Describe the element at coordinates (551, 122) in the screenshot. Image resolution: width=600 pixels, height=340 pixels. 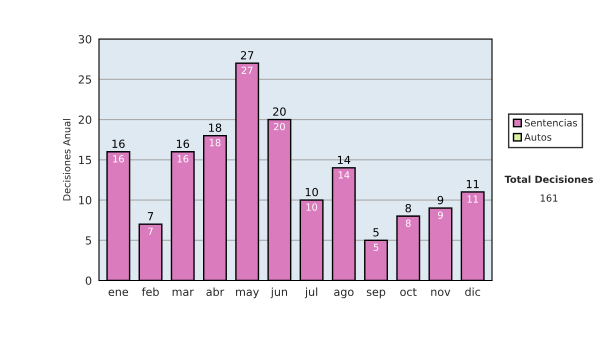
I see `legend-label: Sentencias` at that location.